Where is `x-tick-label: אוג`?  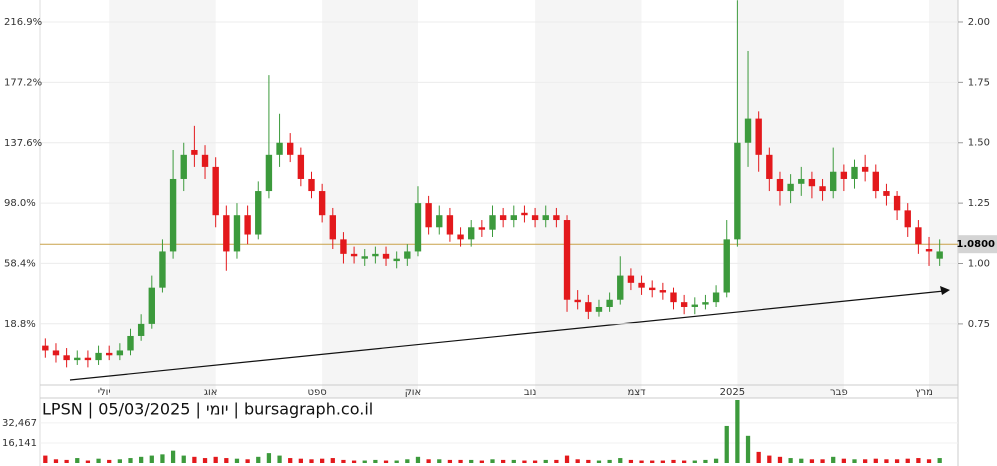 x-tick-label: אוג is located at coordinates (211, 392).